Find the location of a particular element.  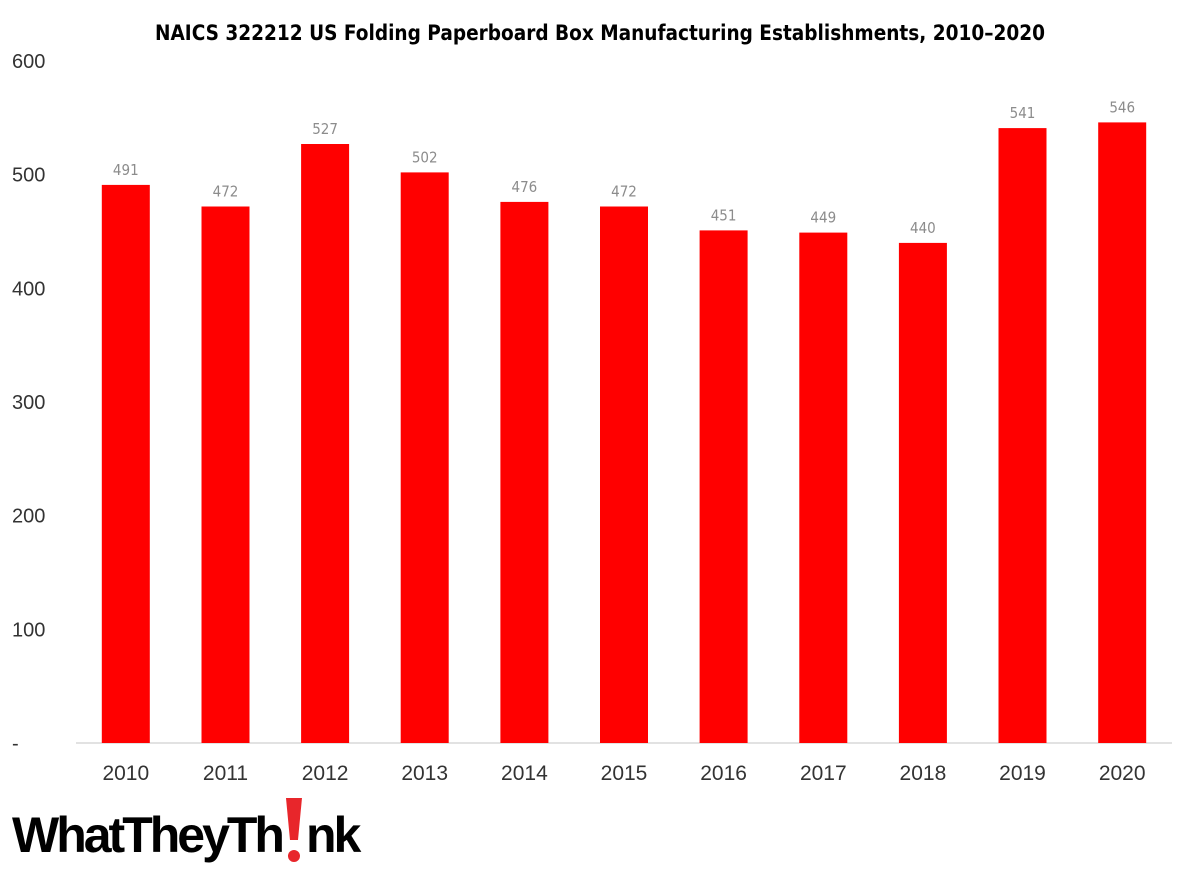

x-tick-label: 2019 is located at coordinates (1022, 773).